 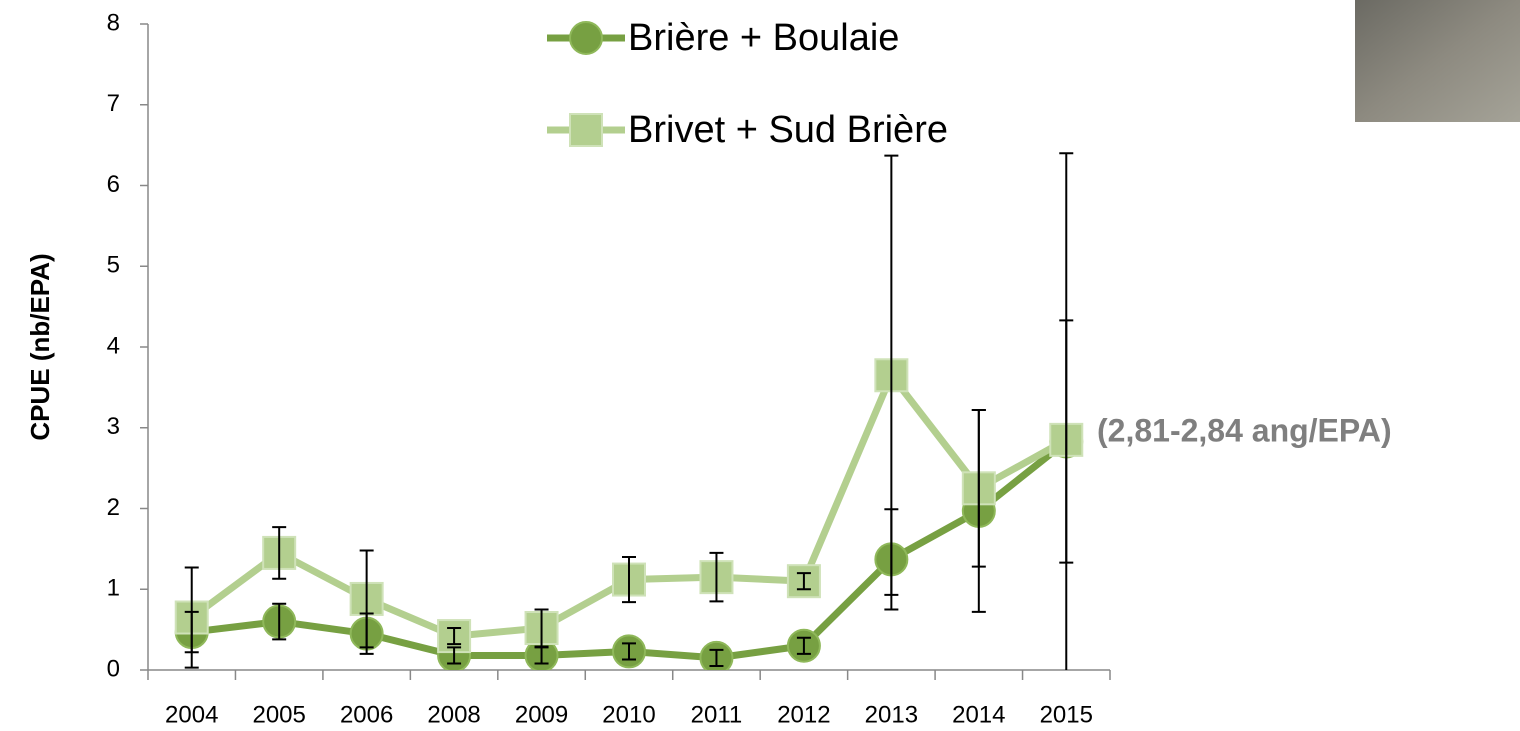 I want to click on x-tick-label: 2004, so click(x=191, y=714).